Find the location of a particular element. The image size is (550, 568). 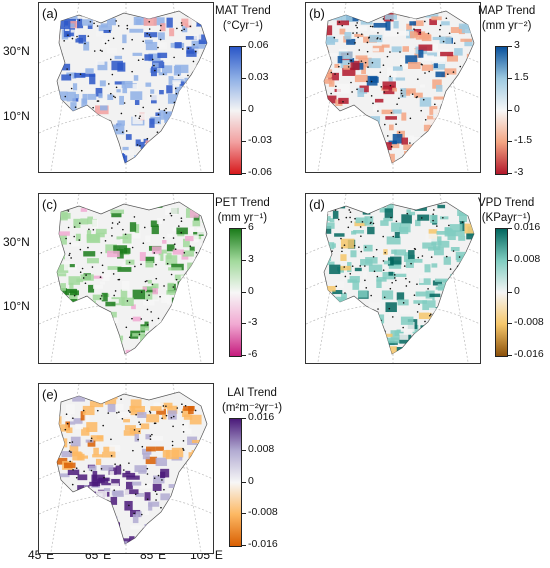

panel-label: (d) is located at coordinates (317, 204).